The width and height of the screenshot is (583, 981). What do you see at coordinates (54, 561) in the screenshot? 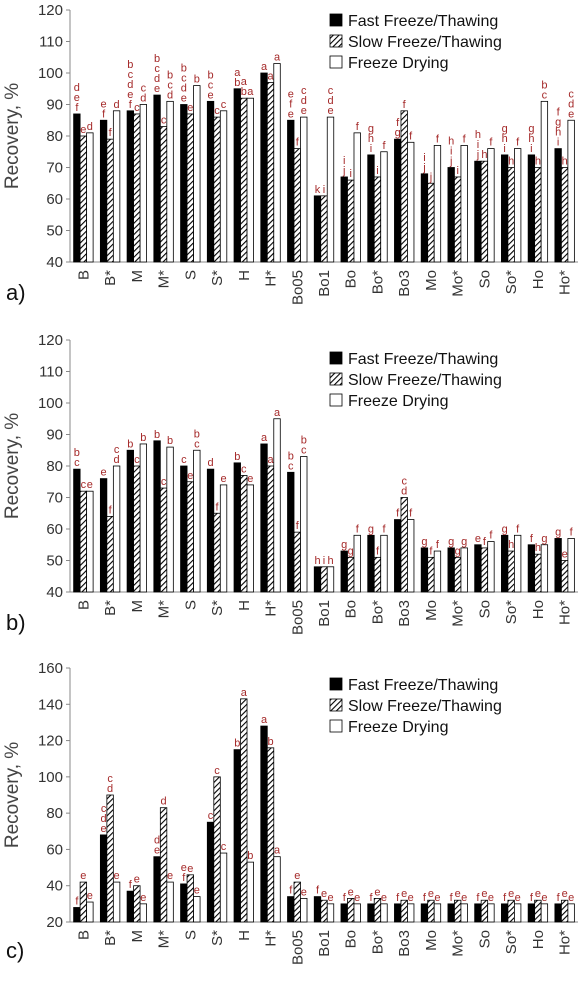
I see `y-tick-label: 50` at bounding box center [54, 561].